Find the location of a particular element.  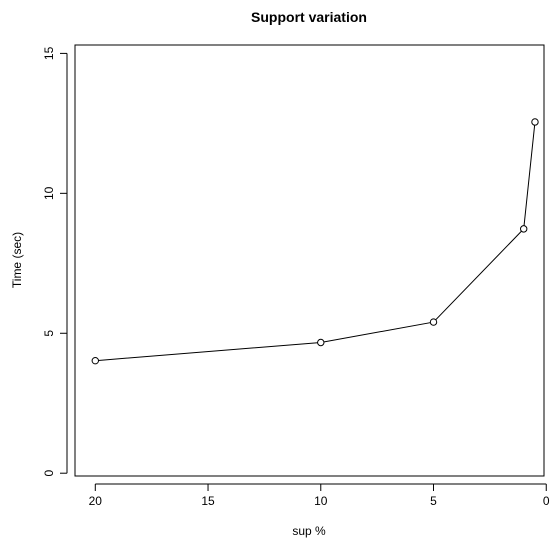

x-tick-label: 20 is located at coordinates (96, 501).